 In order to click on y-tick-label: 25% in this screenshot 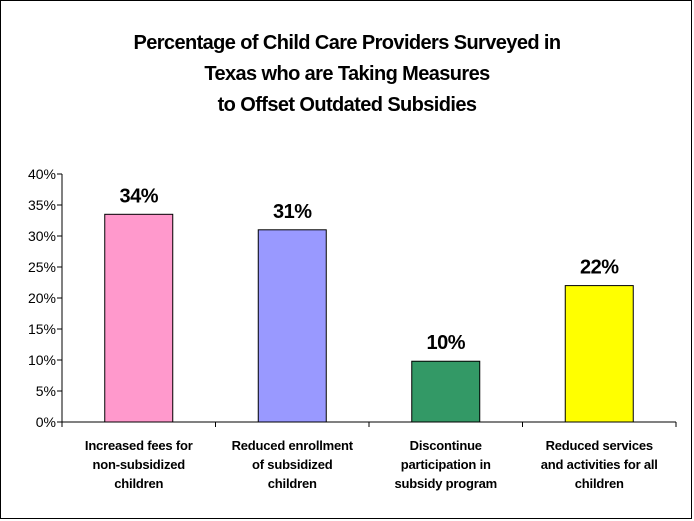, I will do `click(42, 267)`.